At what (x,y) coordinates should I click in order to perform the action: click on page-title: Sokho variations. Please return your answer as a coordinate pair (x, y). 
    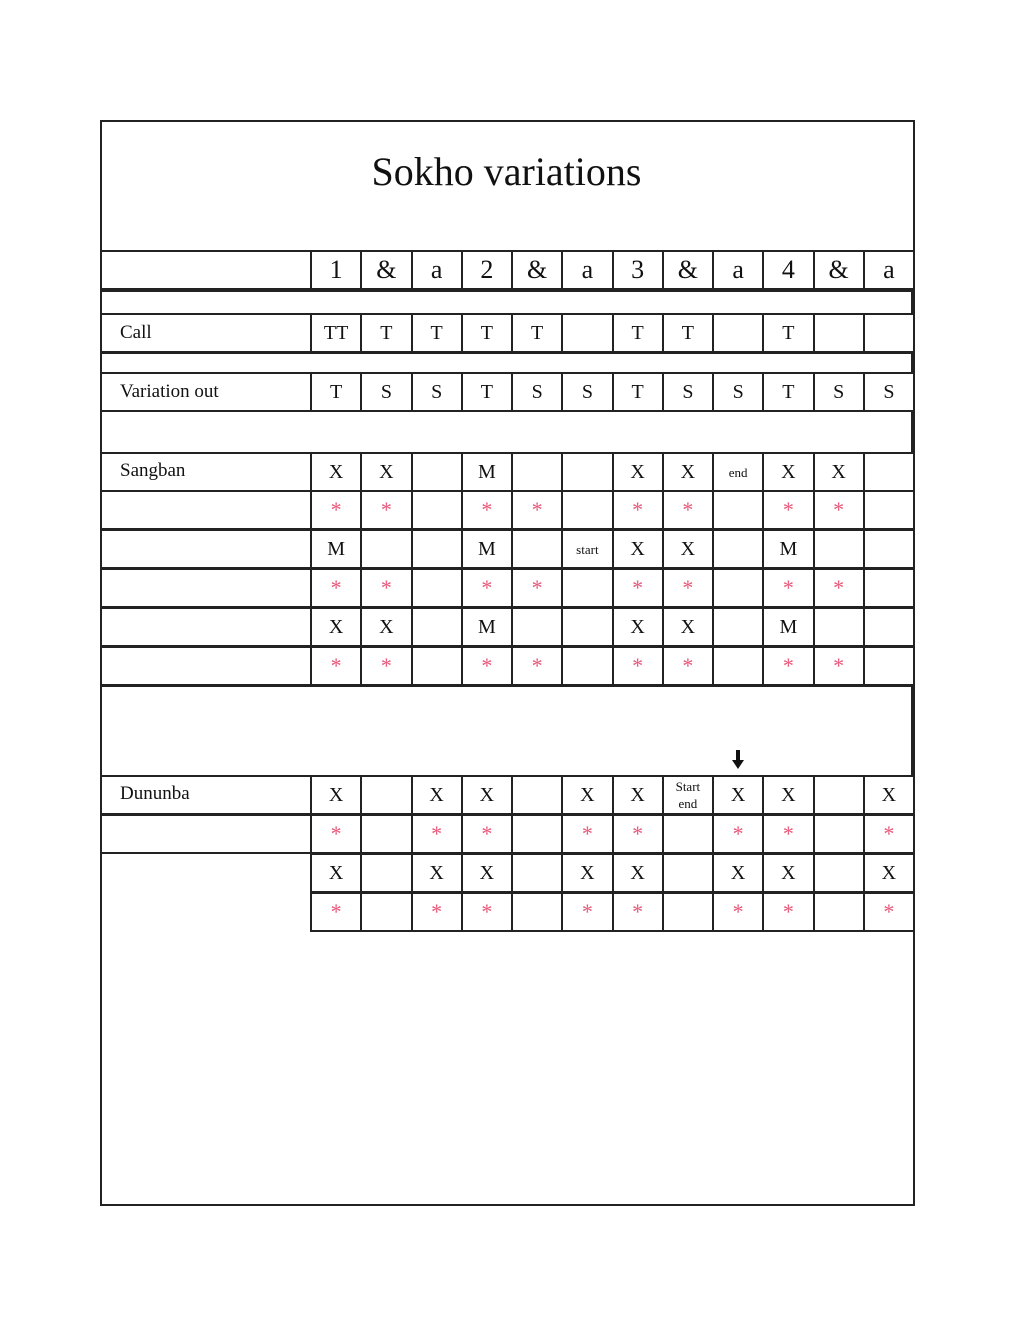
    Looking at the image, I should click on (506, 171).